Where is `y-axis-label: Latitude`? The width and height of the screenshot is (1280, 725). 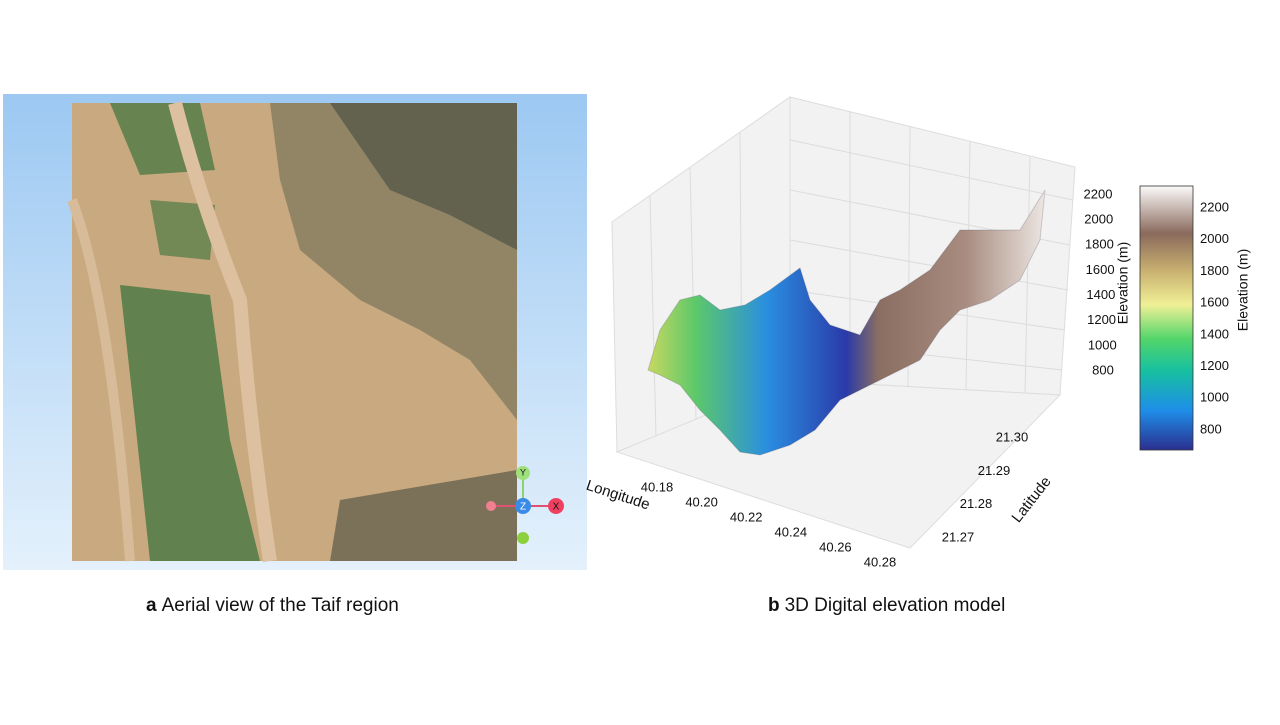
y-axis-label: Latitude is located at coordinates (1031, 499).